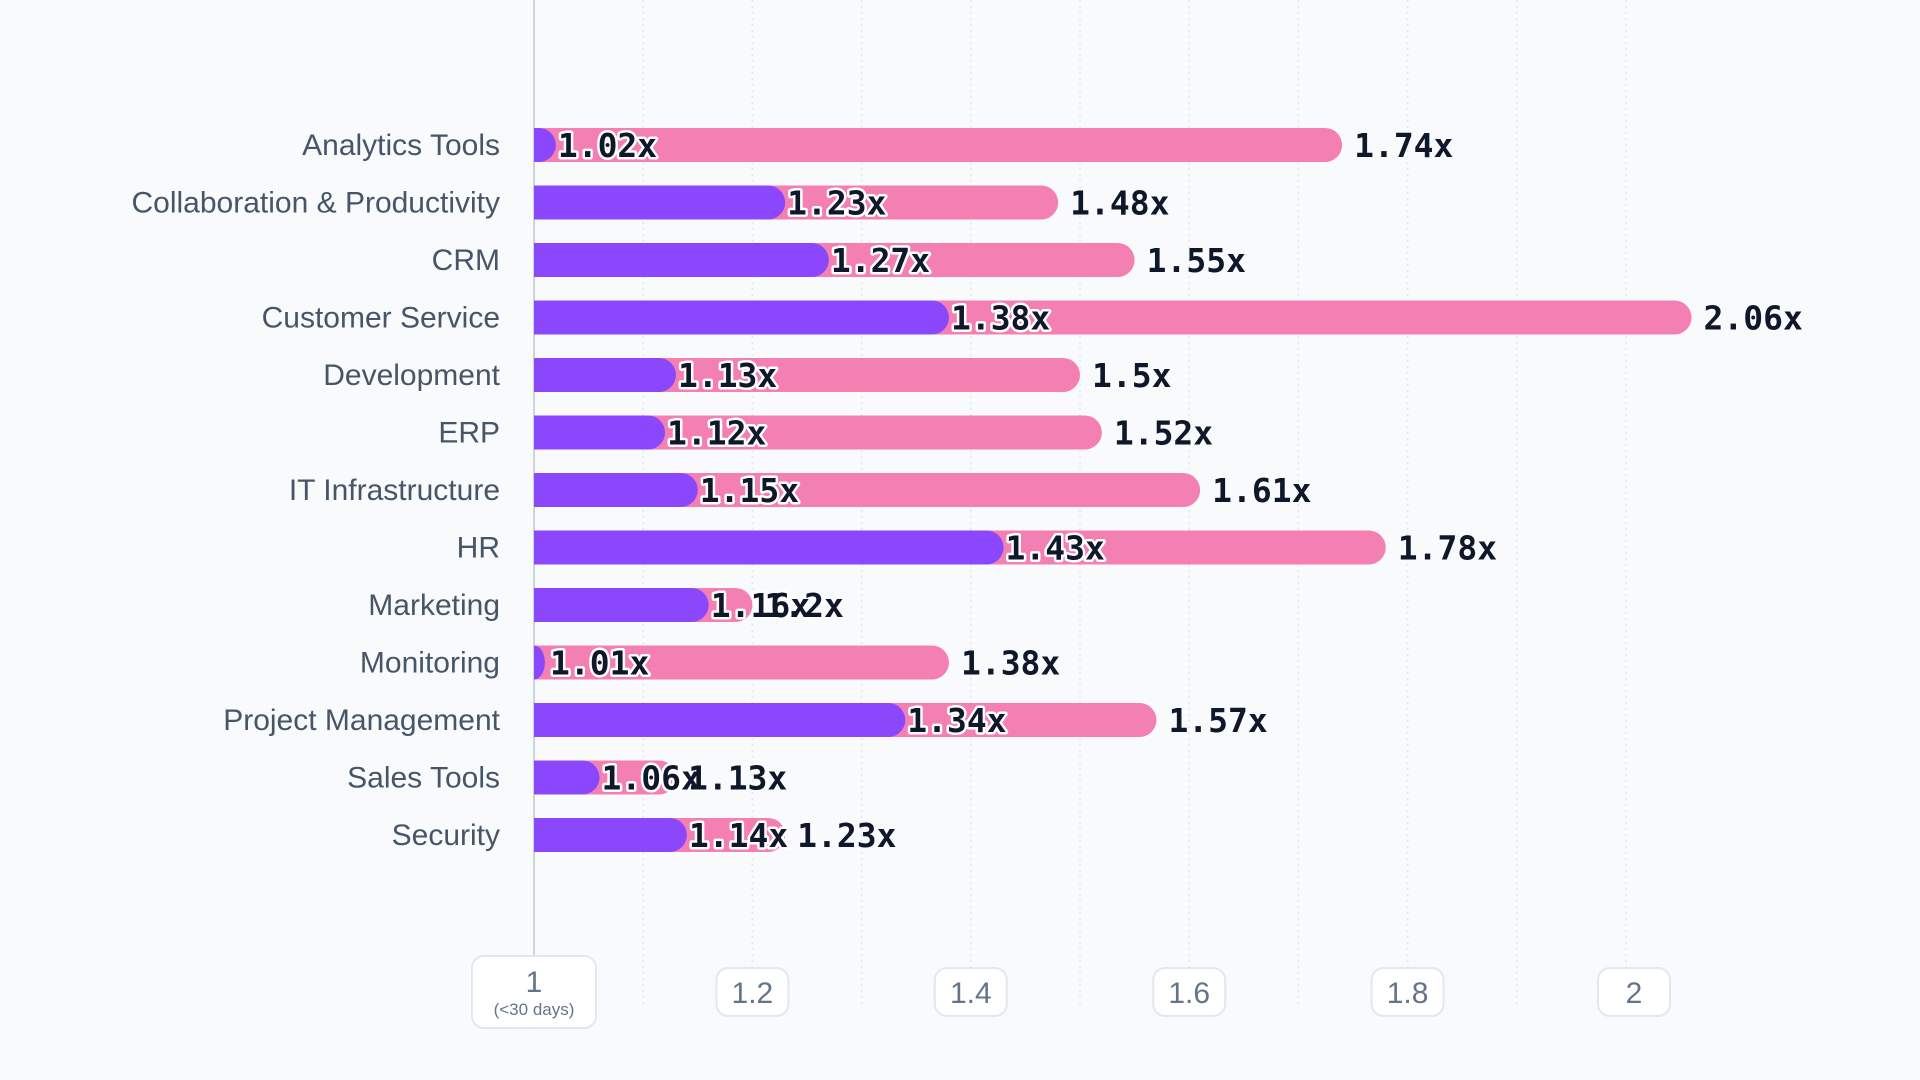 The image size is (1920, 1080). I want to click on data-label-series-1: 1.16x, so click(760, 605).